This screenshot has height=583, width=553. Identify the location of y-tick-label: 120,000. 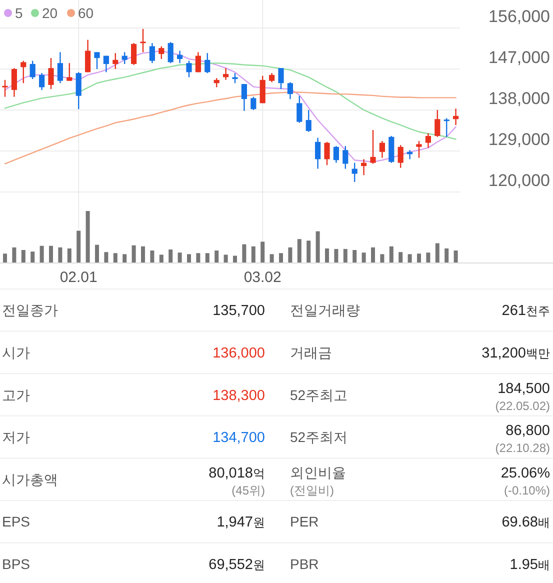
(519, 180).